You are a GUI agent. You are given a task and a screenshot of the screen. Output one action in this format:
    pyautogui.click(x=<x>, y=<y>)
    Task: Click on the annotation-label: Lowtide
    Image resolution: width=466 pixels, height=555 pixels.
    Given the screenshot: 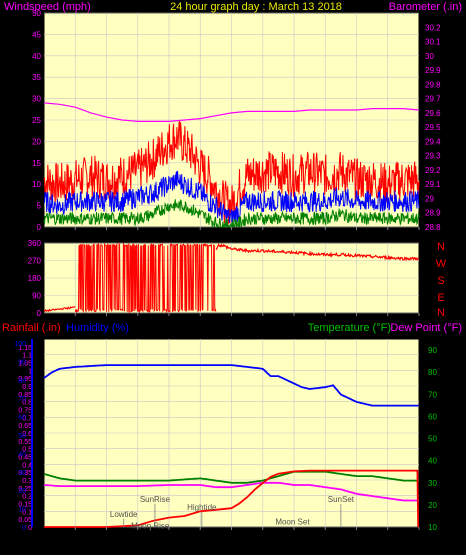 What is the action you would take?
    pyautogui.click(x=124, y=514)
    